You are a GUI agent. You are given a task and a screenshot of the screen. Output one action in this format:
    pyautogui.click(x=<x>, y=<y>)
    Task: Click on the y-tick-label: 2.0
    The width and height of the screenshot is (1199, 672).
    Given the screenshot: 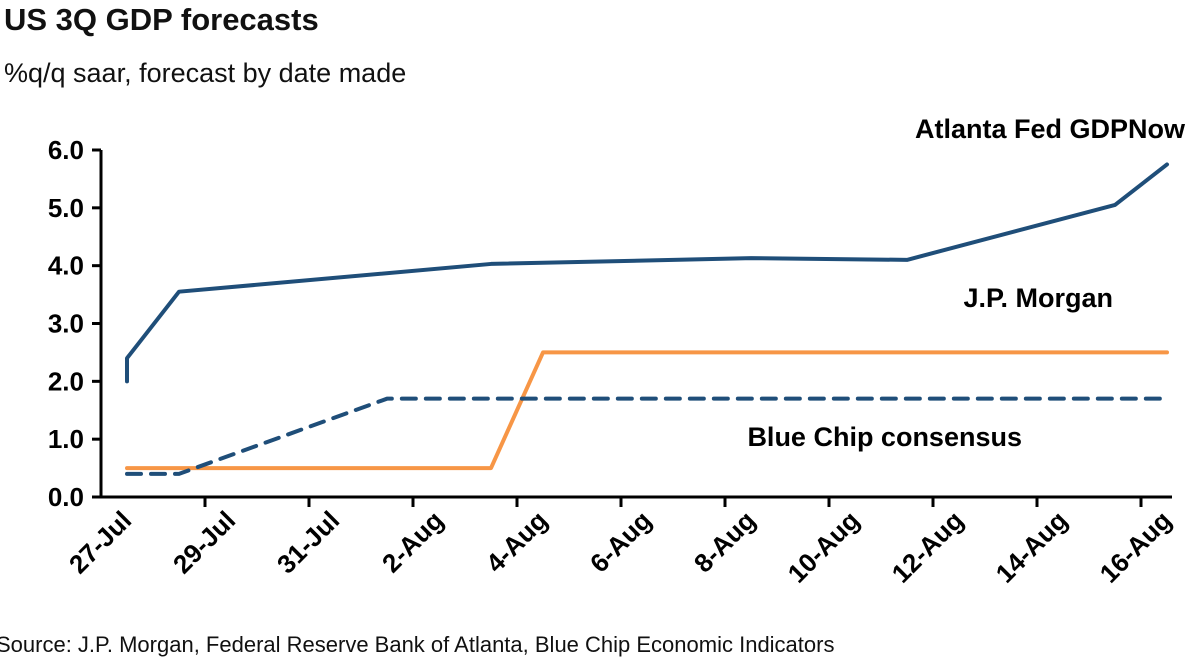 What is the action you would take?
    pyautogui.click(x=66, y=381)
    